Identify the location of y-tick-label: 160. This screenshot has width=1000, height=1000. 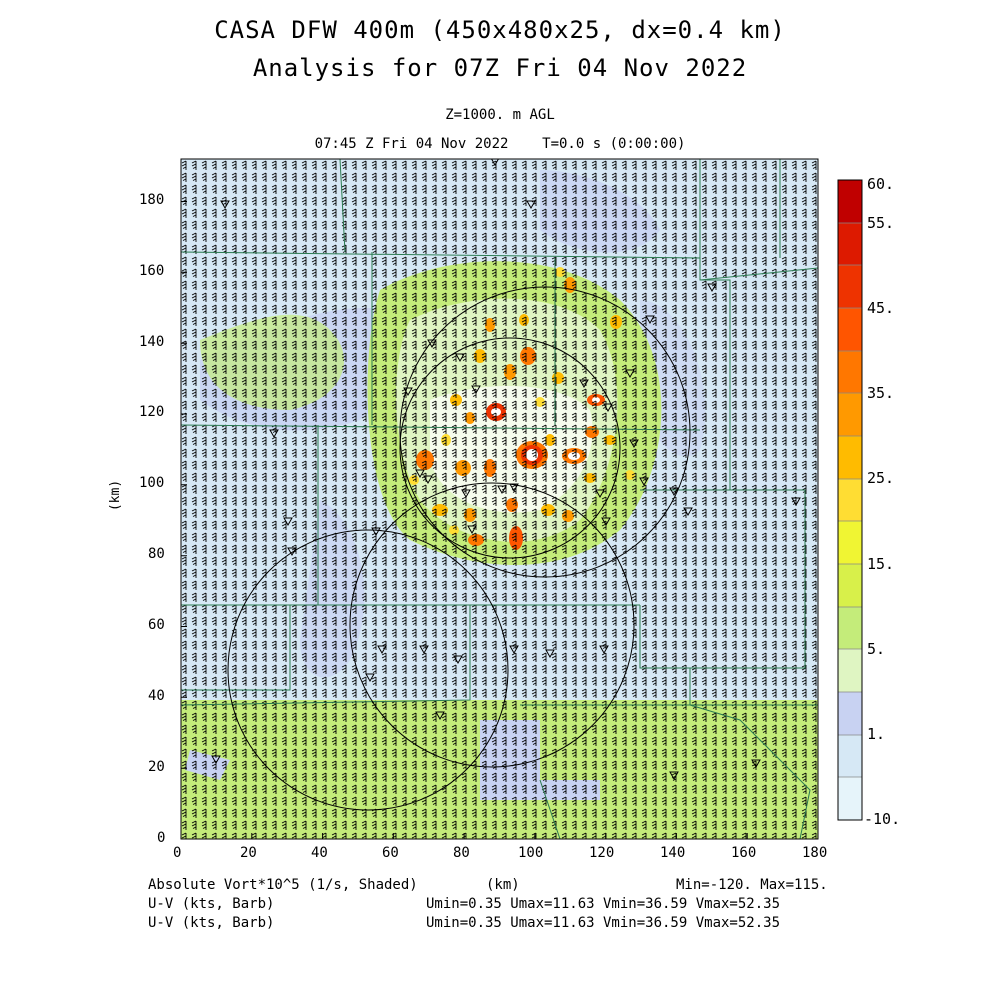
(152, 271).